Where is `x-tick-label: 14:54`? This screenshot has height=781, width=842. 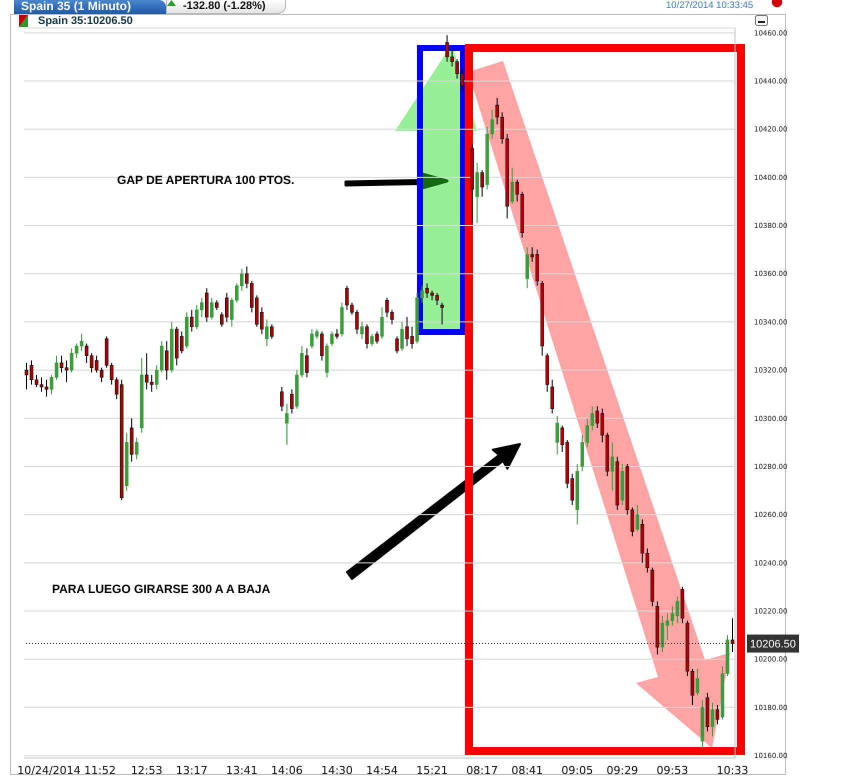 x-tick-label: 14:54 is located at coordinates (382, 770).